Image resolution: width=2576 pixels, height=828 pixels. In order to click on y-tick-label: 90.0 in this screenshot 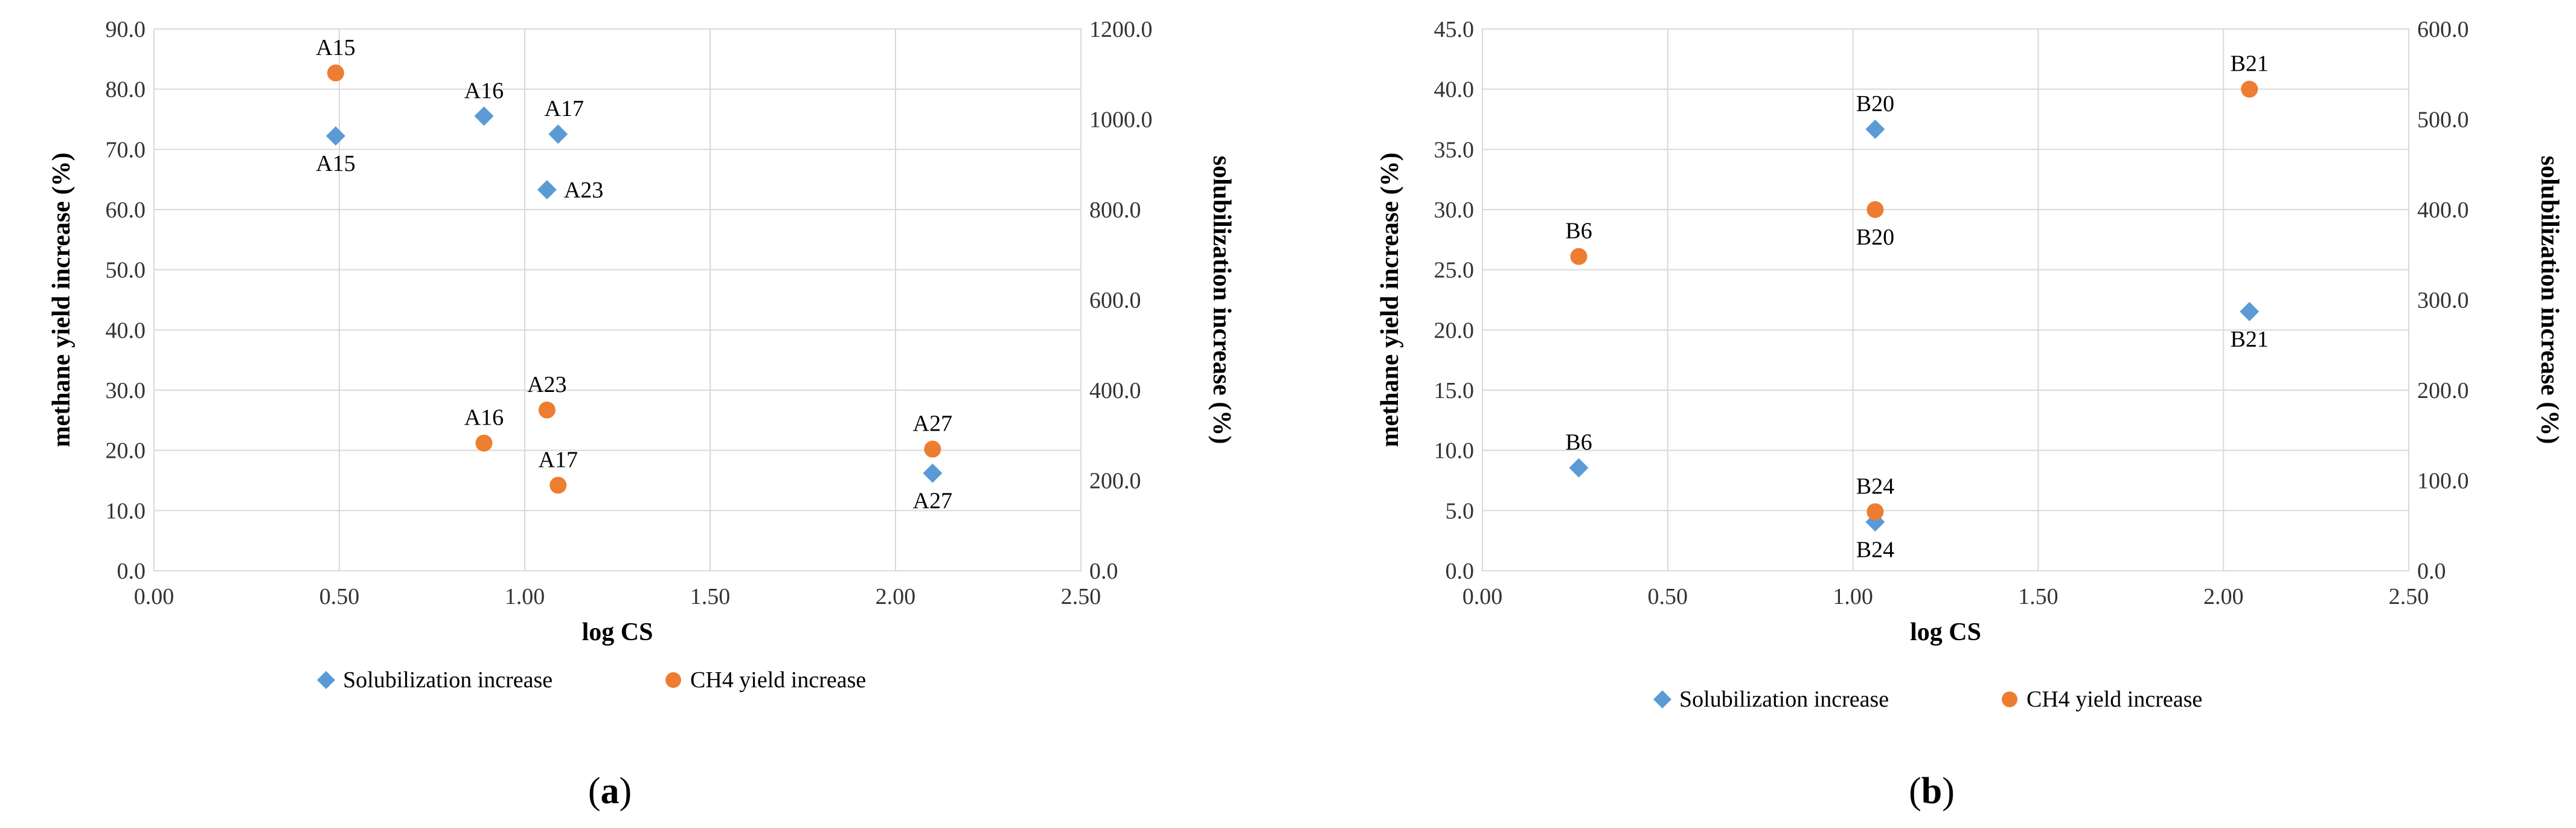, I will do `click(126, 29)`.